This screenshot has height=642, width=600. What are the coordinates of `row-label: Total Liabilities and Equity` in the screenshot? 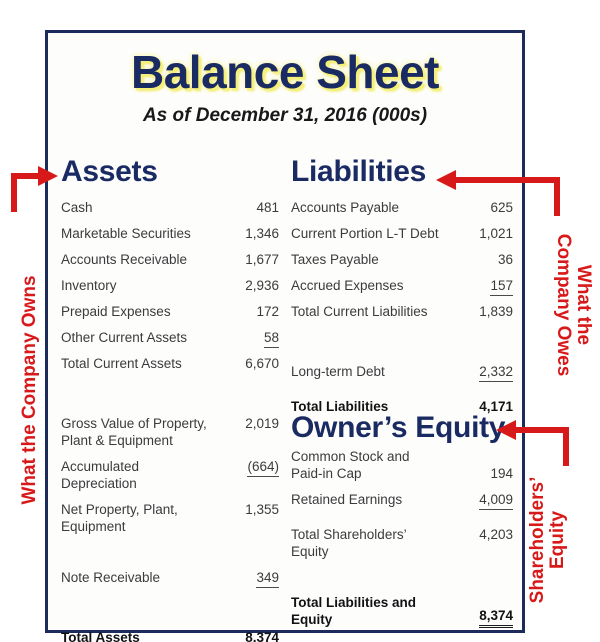 It's located at (354, 611).